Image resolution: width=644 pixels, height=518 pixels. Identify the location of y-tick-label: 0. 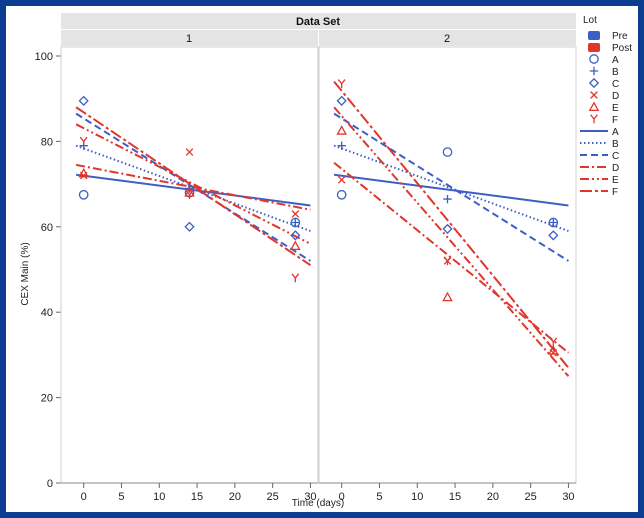
(50, 484).